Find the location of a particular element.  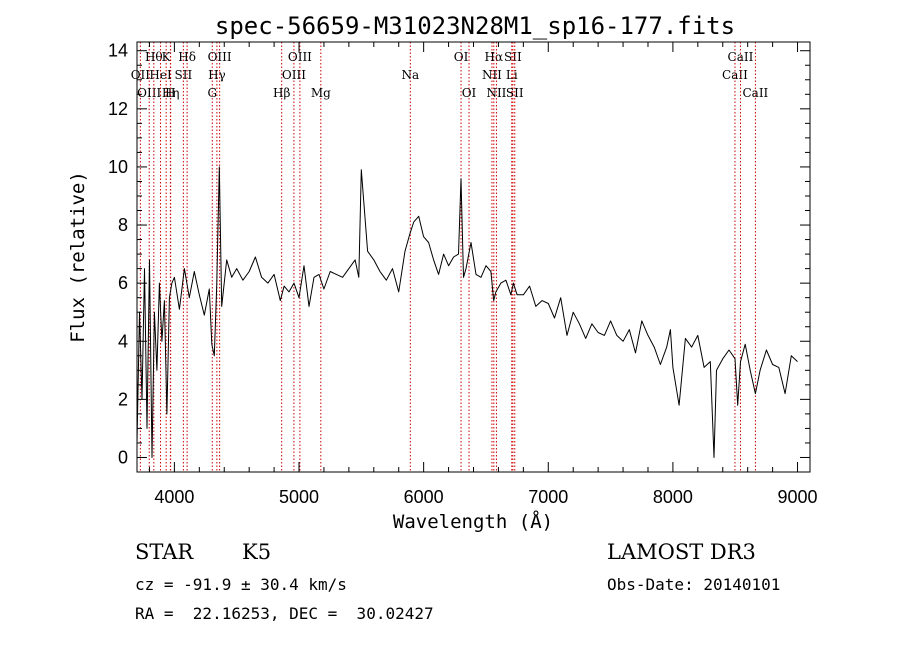

line-marker-label: Mg is located at coordinates (321, 93).